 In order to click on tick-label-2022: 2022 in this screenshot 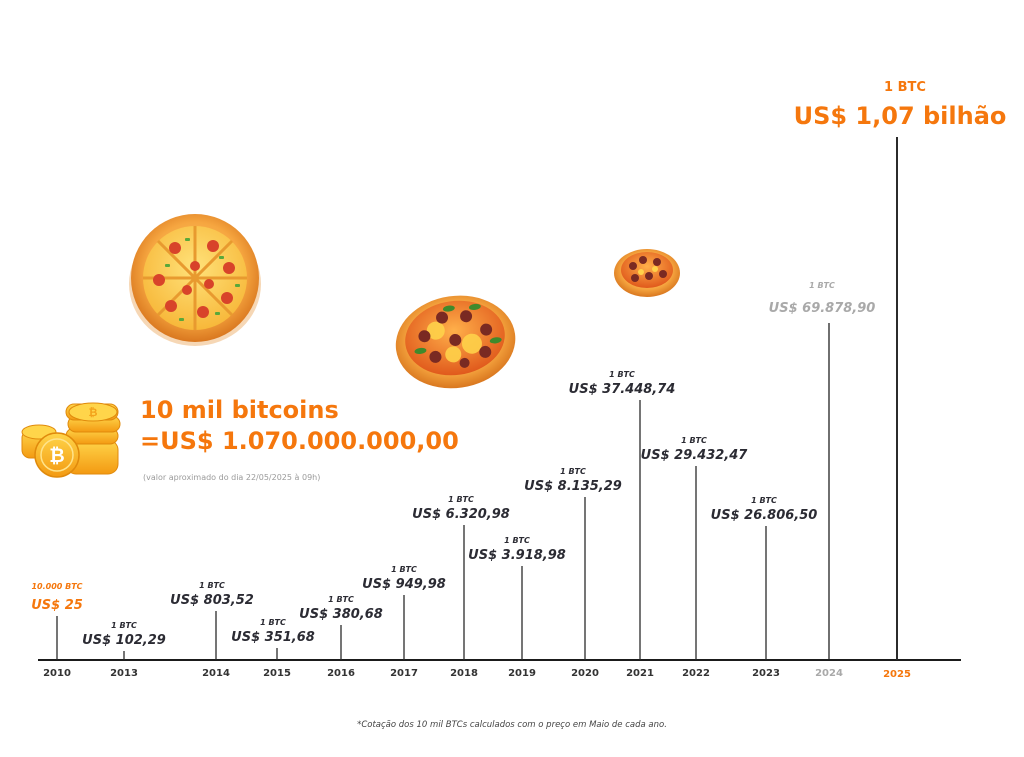, I will do `click(696, 673)`.